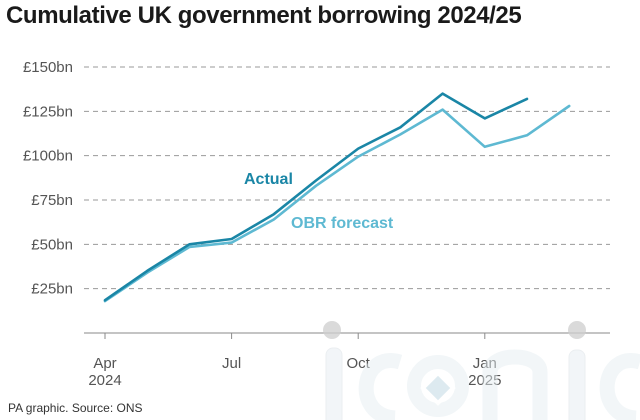 The image size is (640, 420). I want to click on series-label: Actual, so click(268, 179).